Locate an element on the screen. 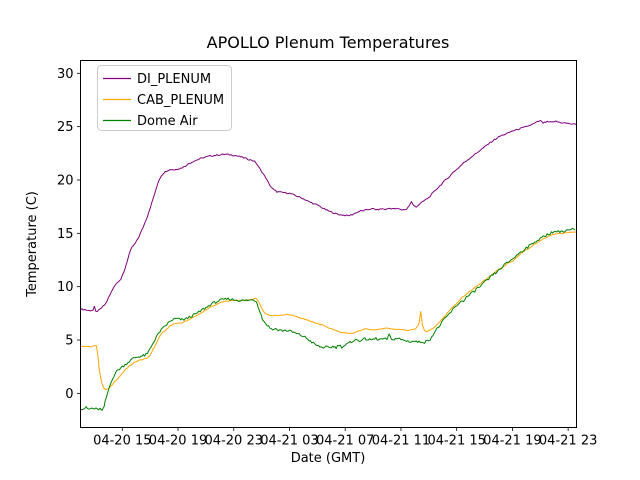 Image resolution: width=640 pixels, height=480 pixels. x-tick-label: 04-20 23 is located at coordinates (234, 441).